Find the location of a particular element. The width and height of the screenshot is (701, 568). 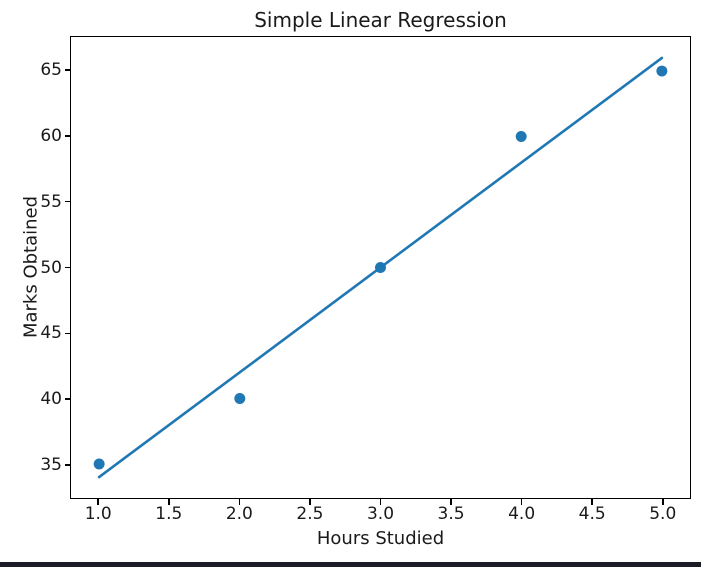

y-axis-label: Marks Obtained is located at coordinates (31, 267).